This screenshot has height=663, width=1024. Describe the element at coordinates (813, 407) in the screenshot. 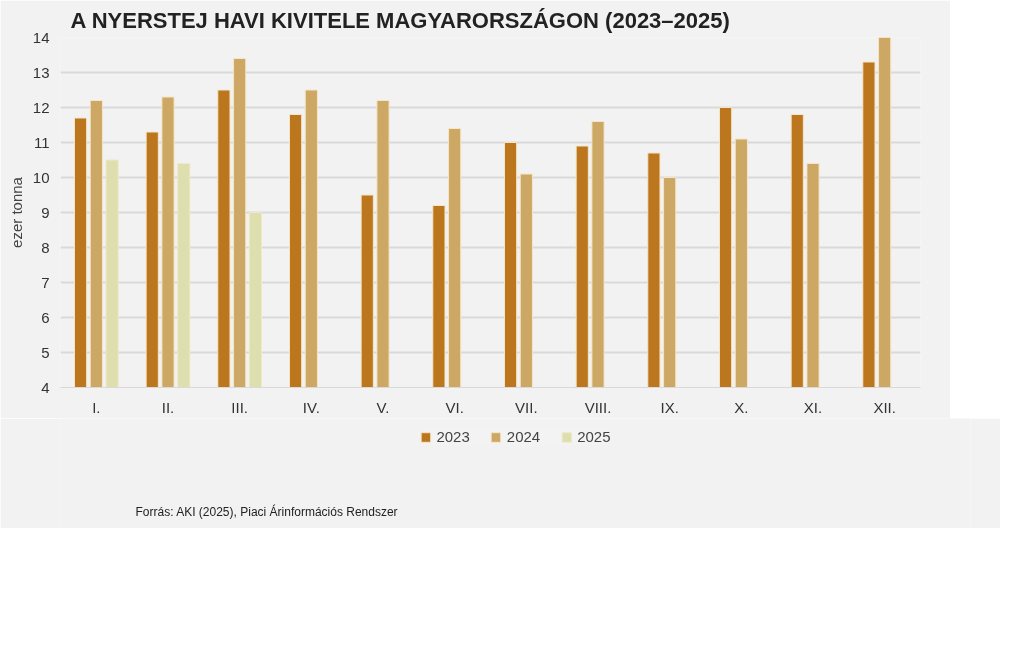

I see `x-tick-label: XI.` at that location.